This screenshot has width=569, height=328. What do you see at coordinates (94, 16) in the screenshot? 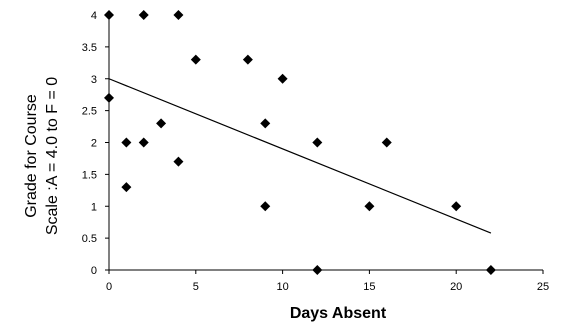
I see `y-tick-label: 4` at bounding box center [94, 16].